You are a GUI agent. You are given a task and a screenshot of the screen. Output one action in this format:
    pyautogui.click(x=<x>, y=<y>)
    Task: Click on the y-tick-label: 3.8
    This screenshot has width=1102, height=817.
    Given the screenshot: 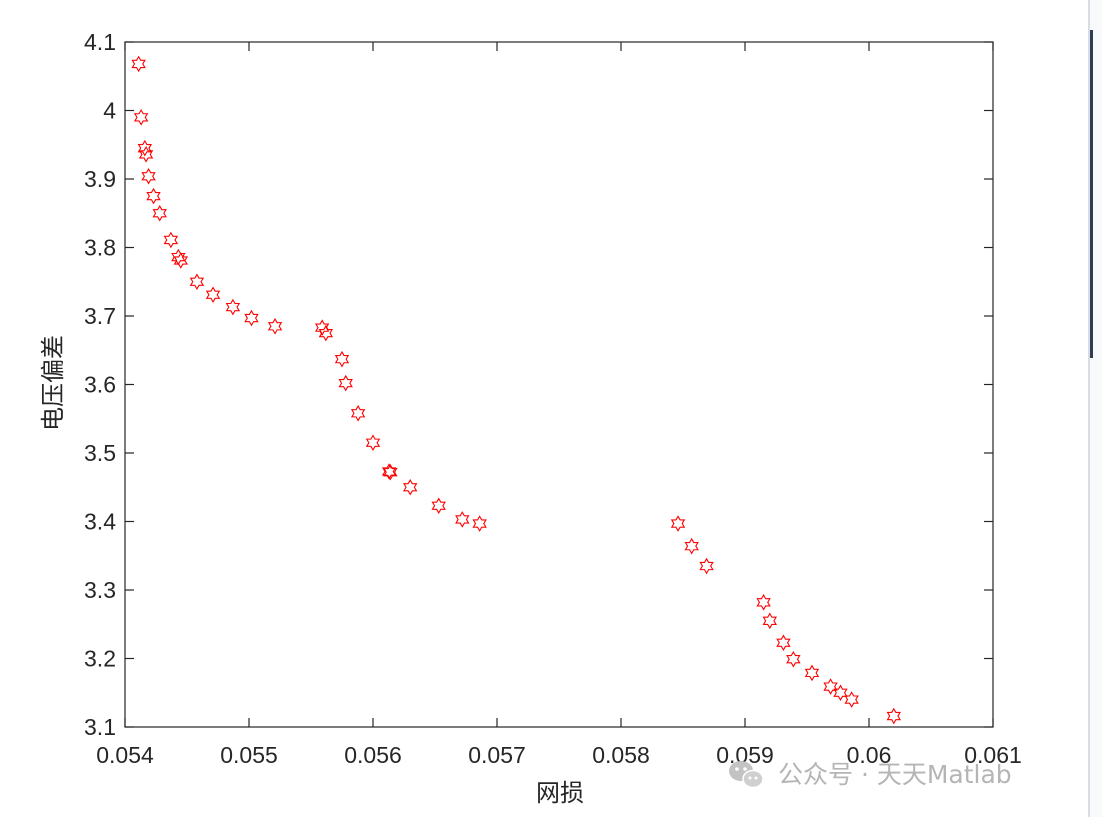 What is the action you would take?
    pyautogui.click(x=100, y=248)
    